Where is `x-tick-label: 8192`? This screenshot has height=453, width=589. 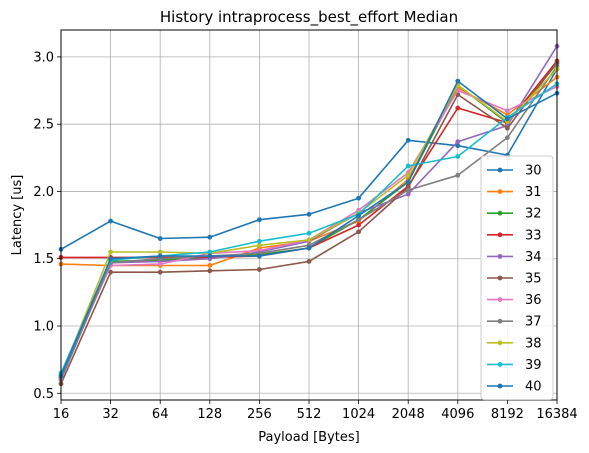 x-tick-label: 8192 is located at coordinates (507, 414).